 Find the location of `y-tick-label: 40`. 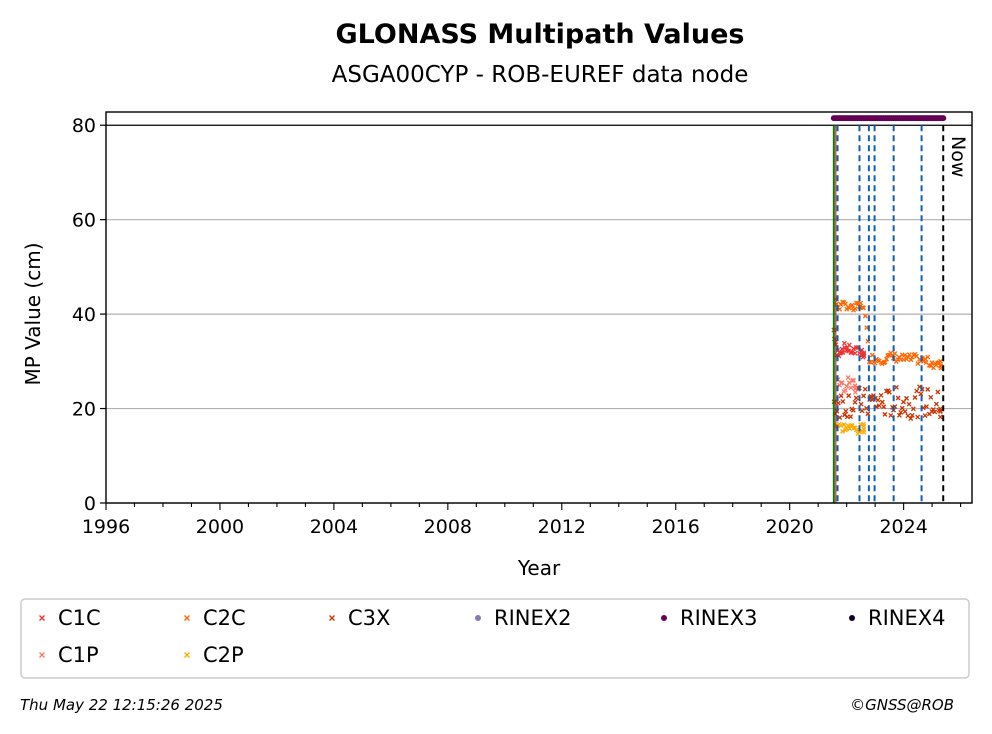

y-tick-label: 40 is located at coordinates (84, 315).